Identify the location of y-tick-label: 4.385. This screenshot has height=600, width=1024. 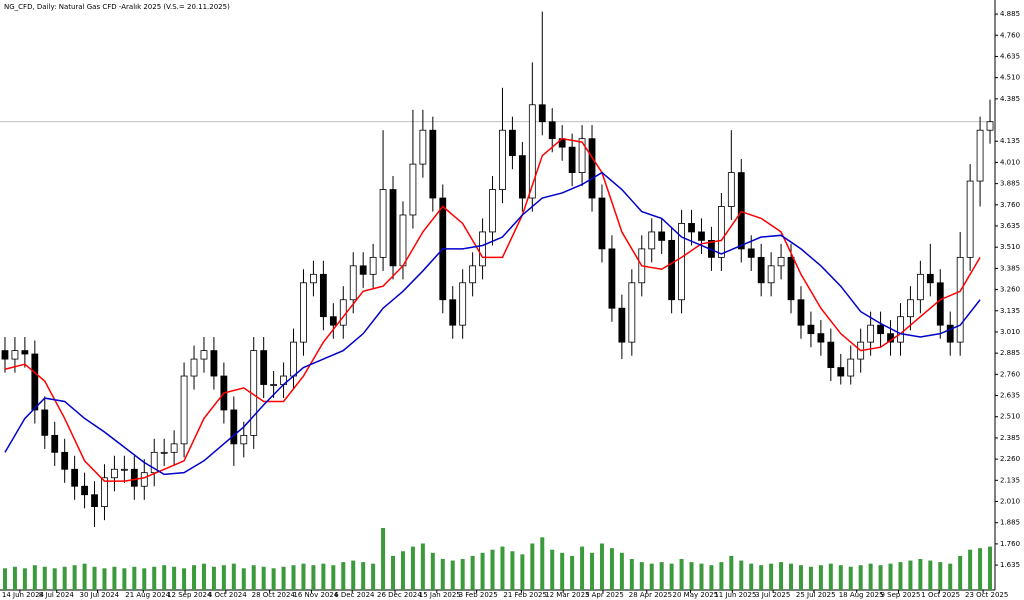
(1010, 99).